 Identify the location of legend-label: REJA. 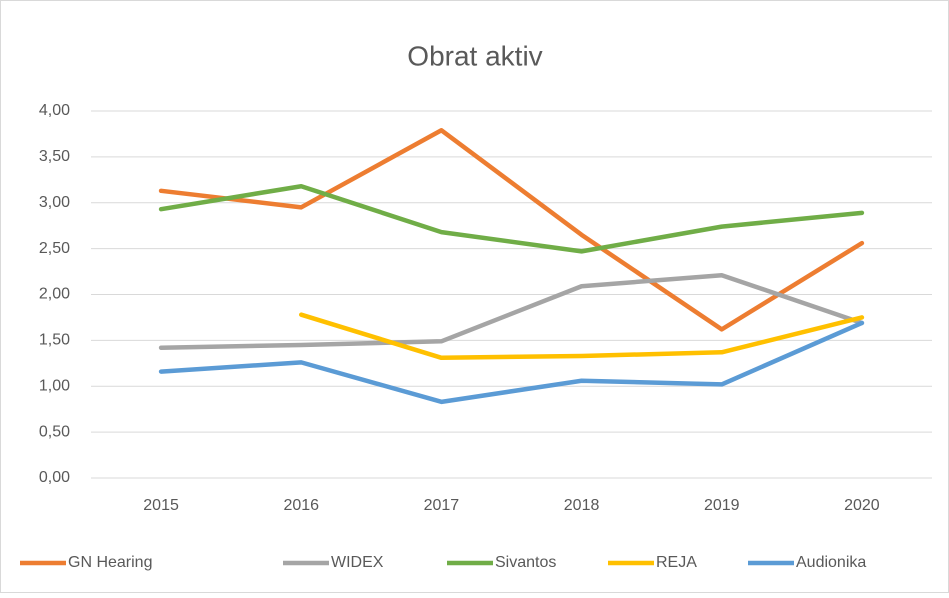
(676, 562).